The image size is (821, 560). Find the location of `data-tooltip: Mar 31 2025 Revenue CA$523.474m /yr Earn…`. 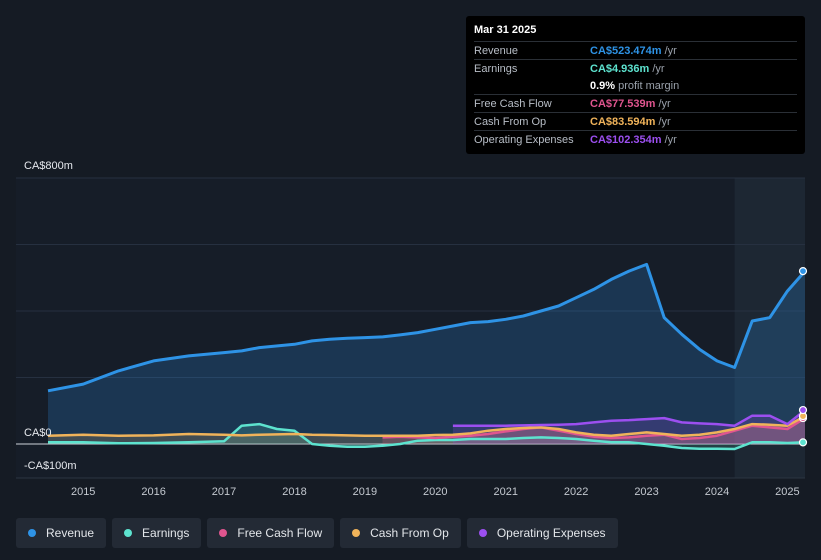

data-tooltip: Mar 31 2025 Revenue CA$523.474m /yr Earn… is located at coordinates (635, 85).